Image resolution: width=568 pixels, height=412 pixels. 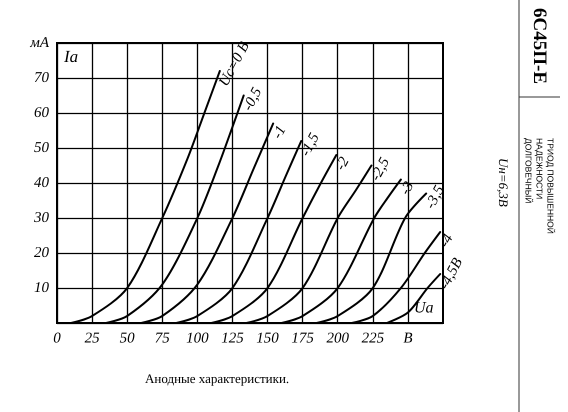 What do you see at coordinates (232, 338) in the screenshot?
I see `x-tick-label: 125` at bounding box center [232, 338].